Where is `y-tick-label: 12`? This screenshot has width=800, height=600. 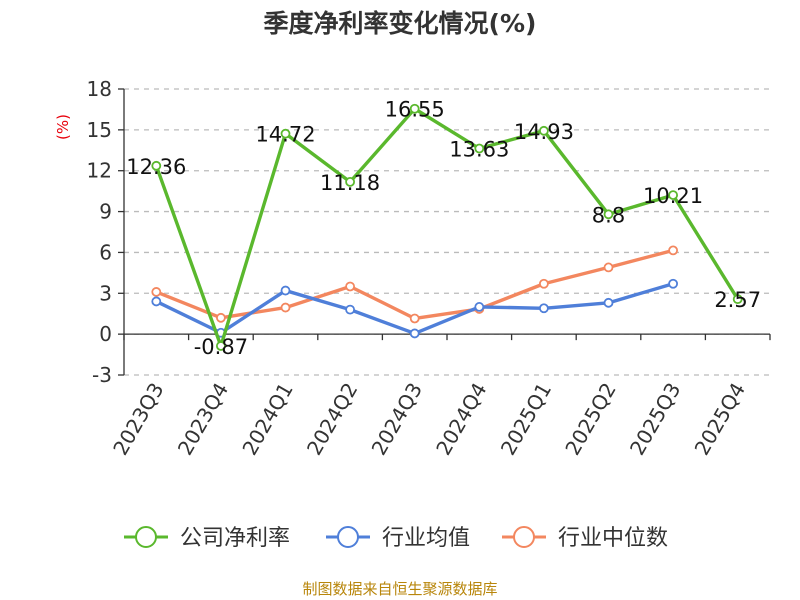 y-tick-label: 12 is located at coordinates (99, 171).